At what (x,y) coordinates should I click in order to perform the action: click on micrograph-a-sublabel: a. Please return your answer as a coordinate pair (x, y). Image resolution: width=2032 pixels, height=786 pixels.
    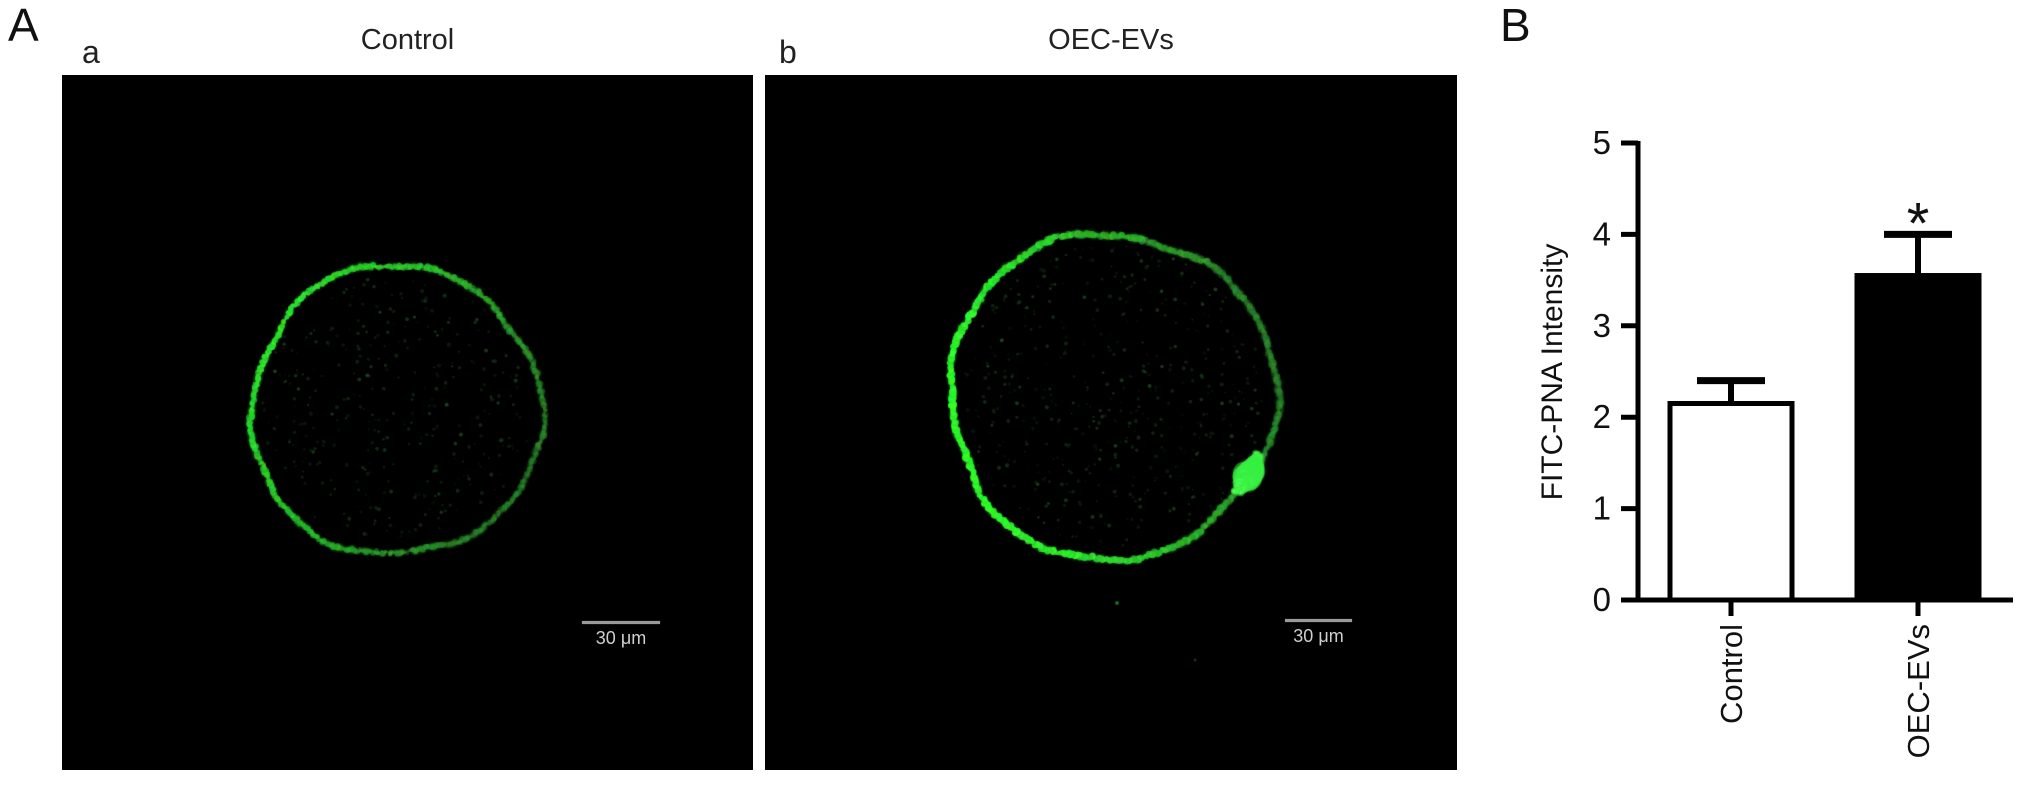
    Looking at the image, I should click on (91, 52).